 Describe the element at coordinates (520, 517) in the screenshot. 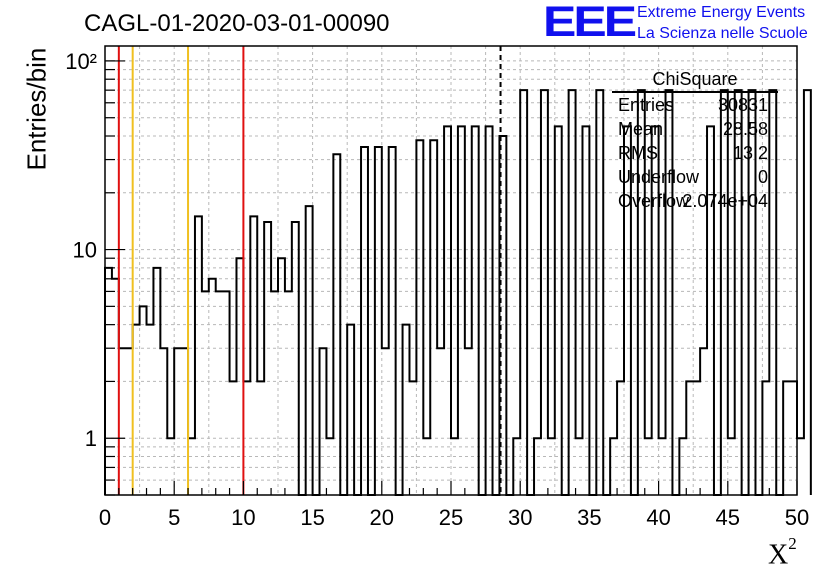

I see `x-tick-label: 30` at that location.